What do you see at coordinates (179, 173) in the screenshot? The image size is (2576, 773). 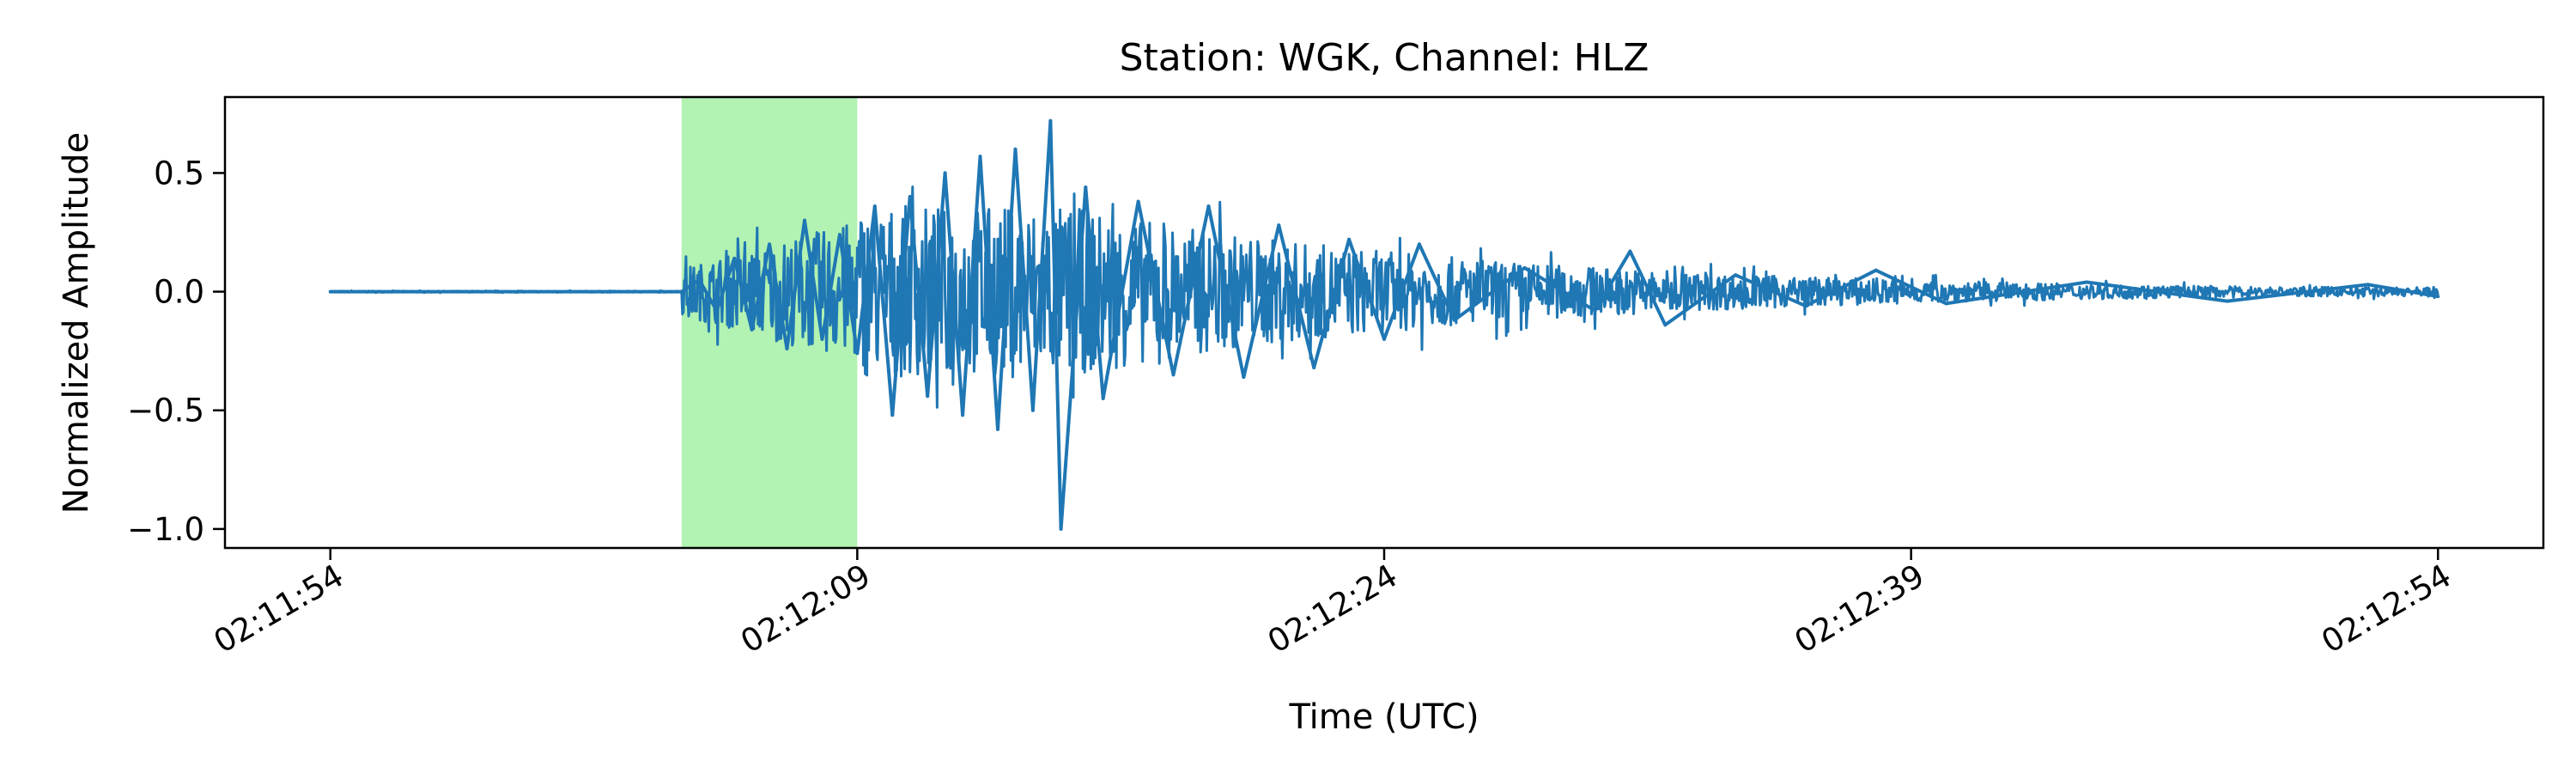 I see `y-tick-label: 0.5` at bounding box center [179, 173].